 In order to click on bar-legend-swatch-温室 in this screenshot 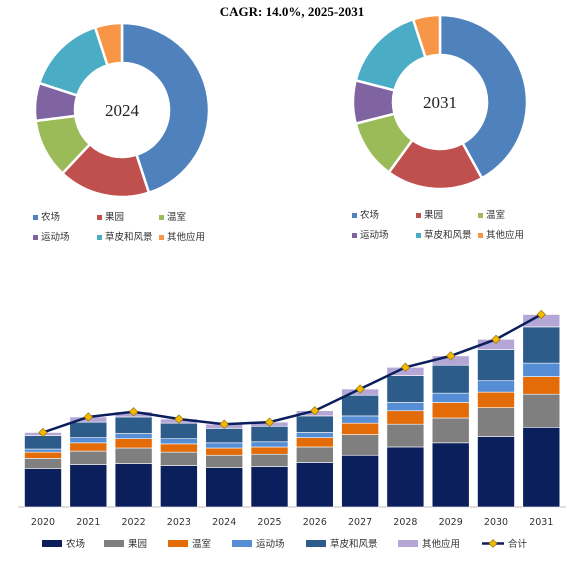, I will do `click(178, 543)`.